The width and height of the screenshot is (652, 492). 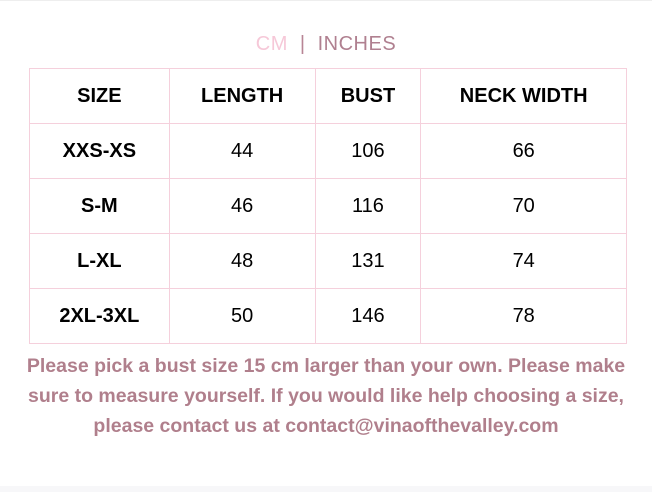 What do you see at coordinates (326, 489) in the screenshot?
I see `footer-band` at bounding box center [326, 489].